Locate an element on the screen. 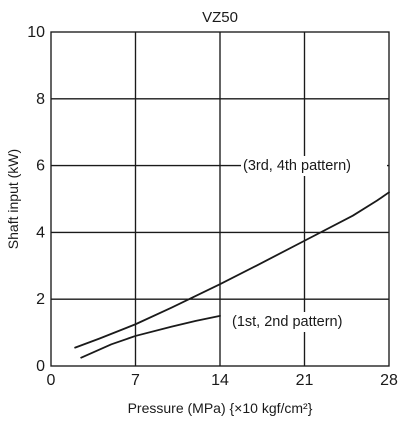  annotation-box-3rd-4th-pattern is located at coordinates (314, 166).